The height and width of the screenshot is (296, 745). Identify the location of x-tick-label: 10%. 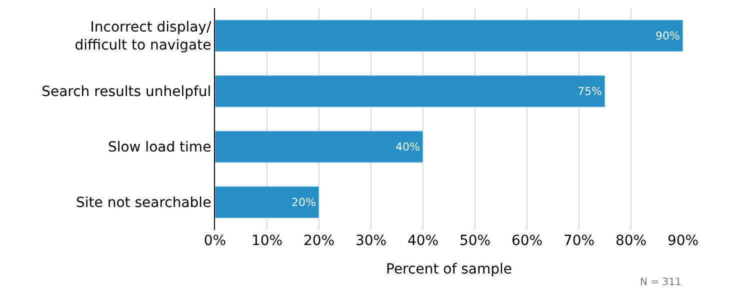
(267, 241).